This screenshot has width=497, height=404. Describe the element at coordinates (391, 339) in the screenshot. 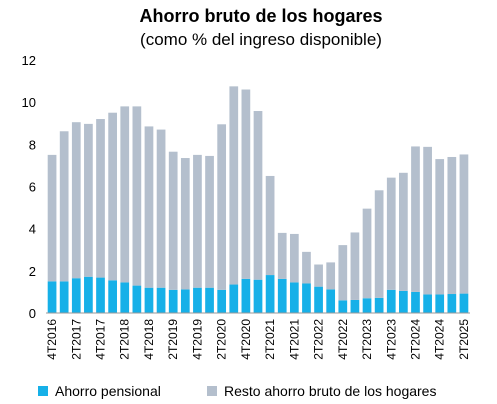

I see `x-tick-label: 4T2023` at that location.